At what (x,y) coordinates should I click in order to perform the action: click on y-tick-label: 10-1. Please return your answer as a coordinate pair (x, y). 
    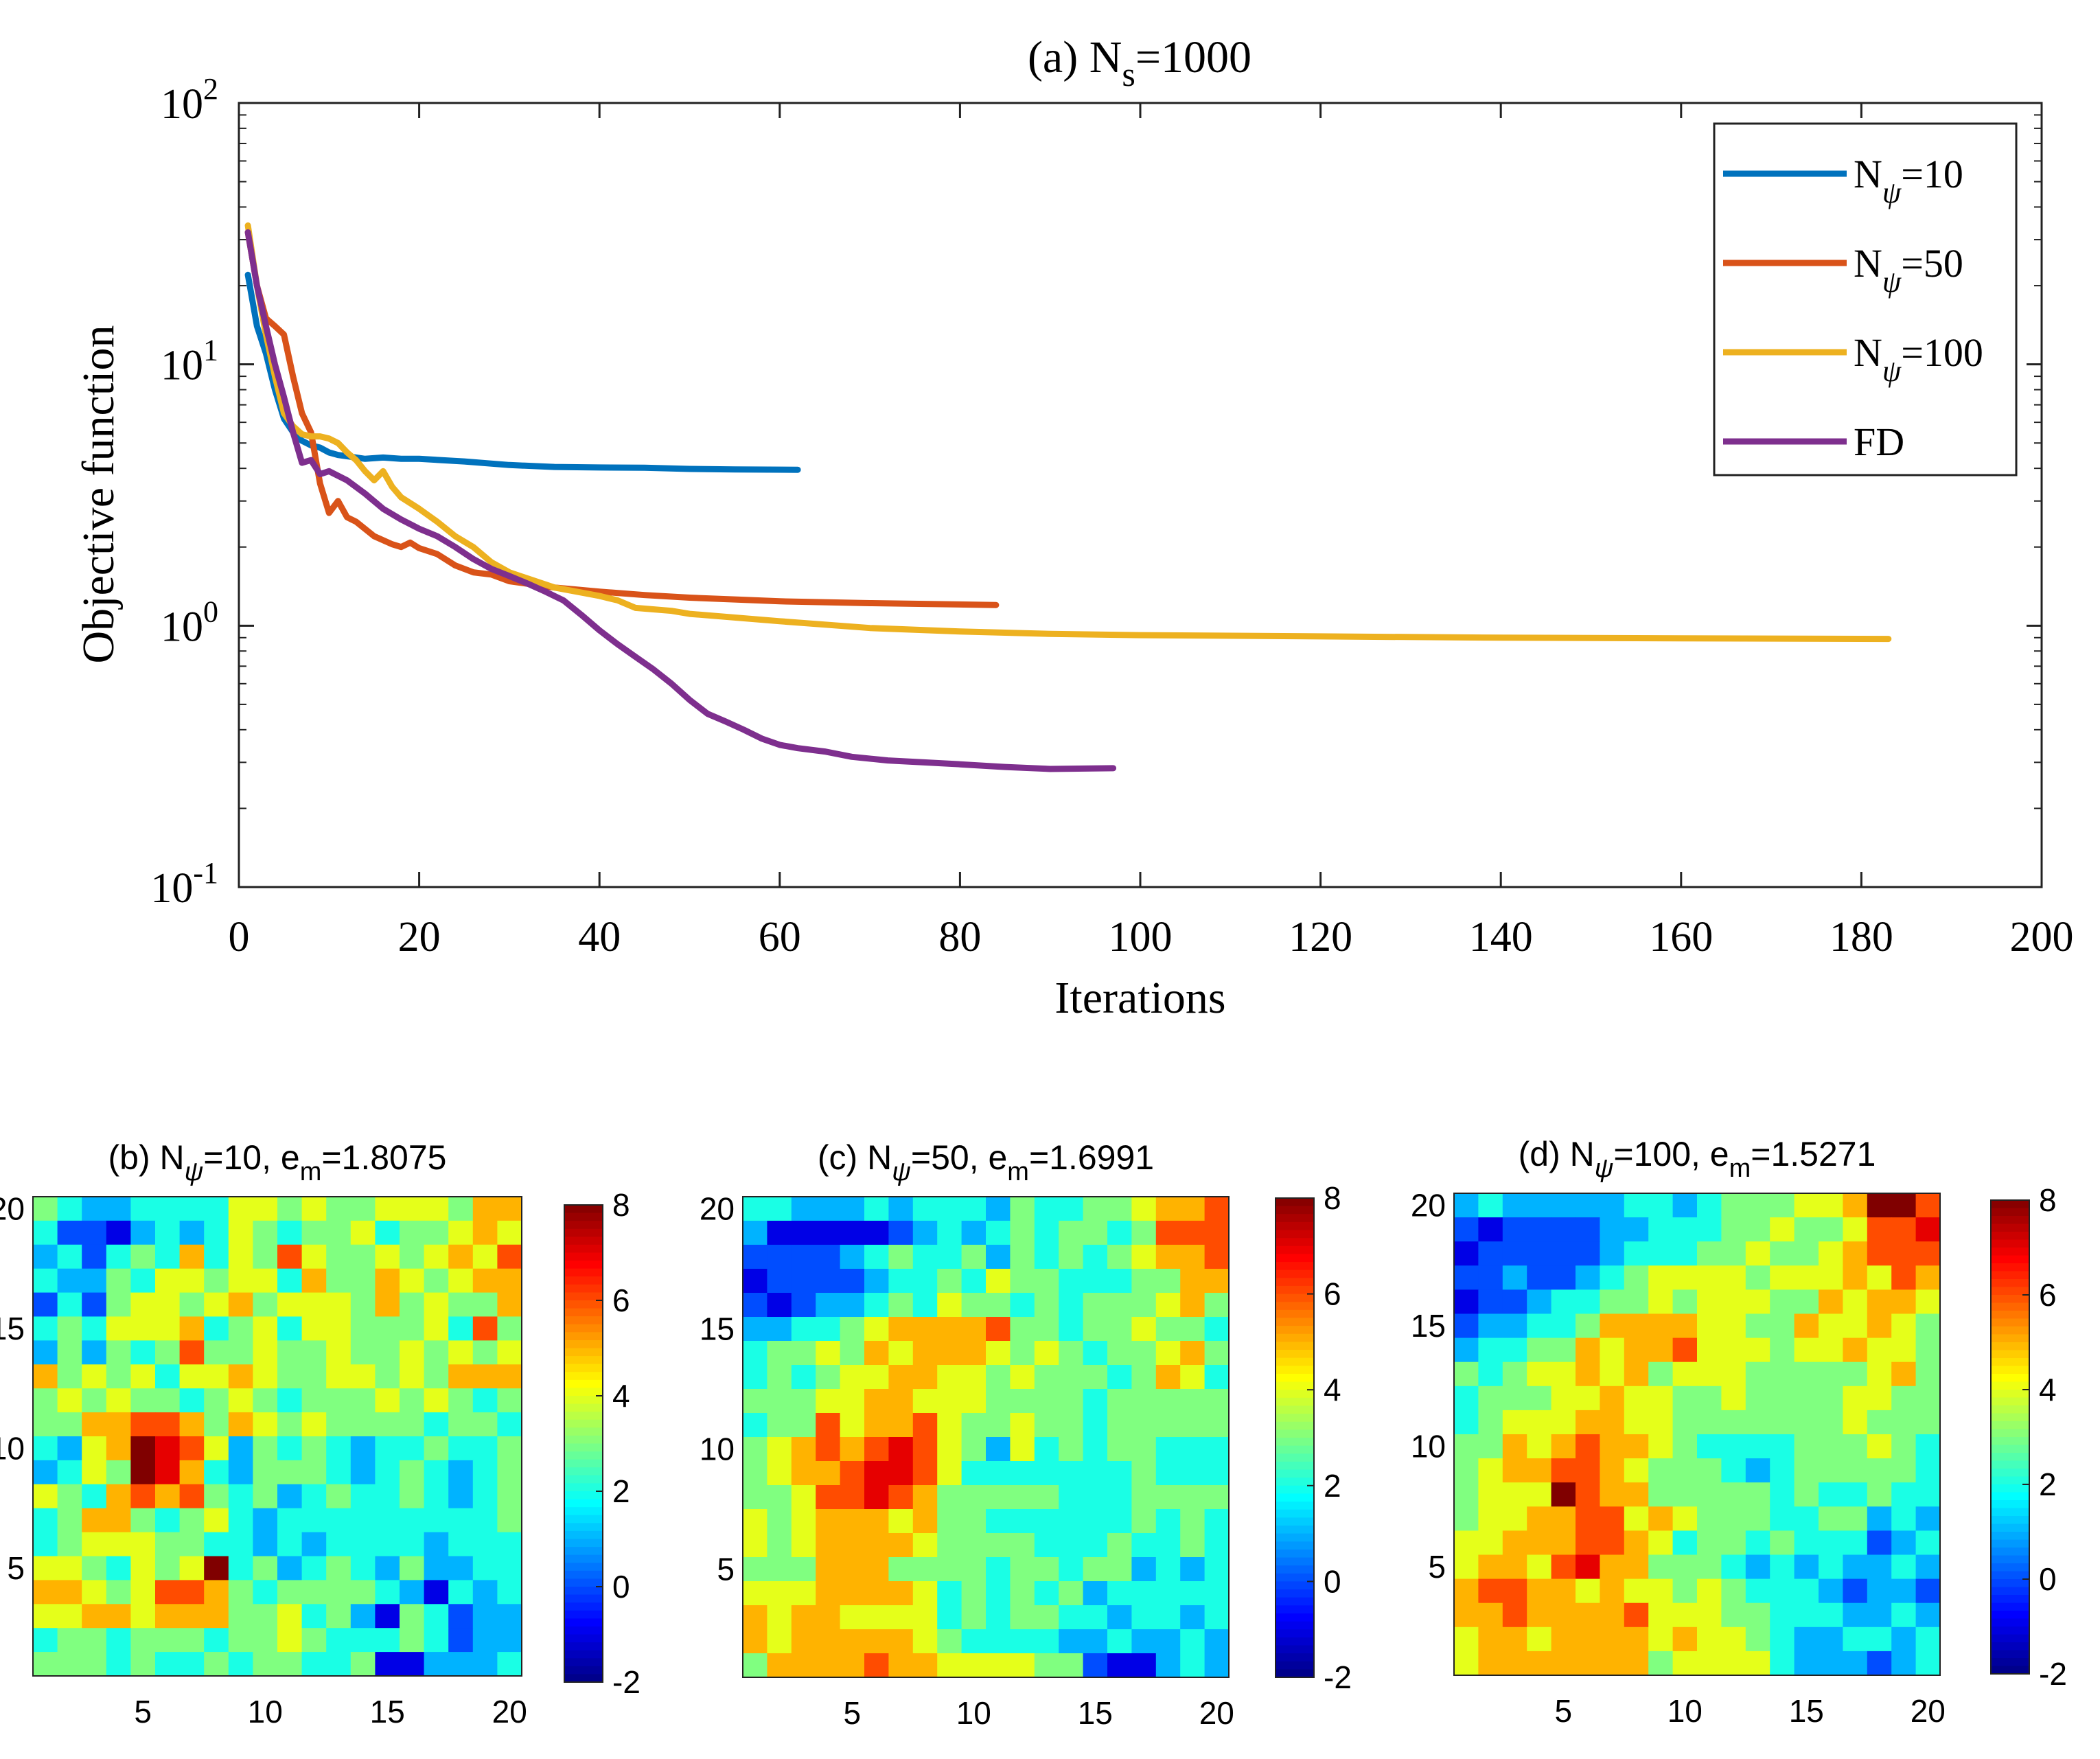
    Looking at the image, I should click on (184, 884).